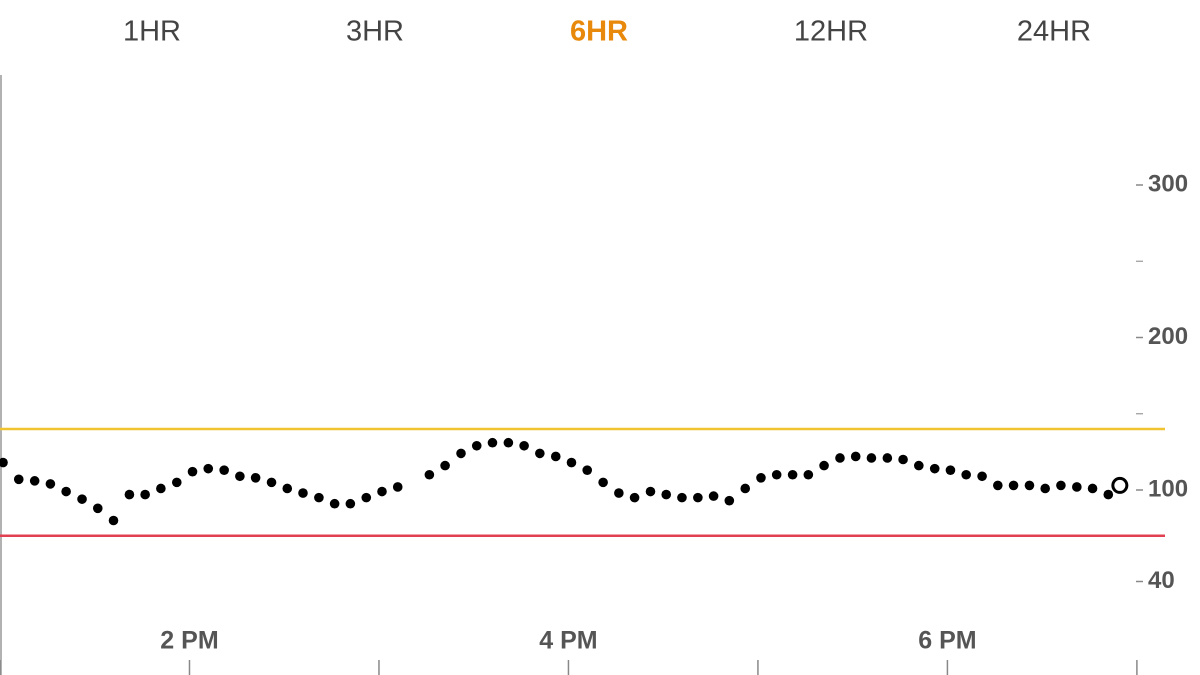 Image resolution: width=1200 pixels, height=675 pixels. Describe the element at coordinates (568, 641) in the screenshot. I see `x-tick-label: 4 PM` at that location.